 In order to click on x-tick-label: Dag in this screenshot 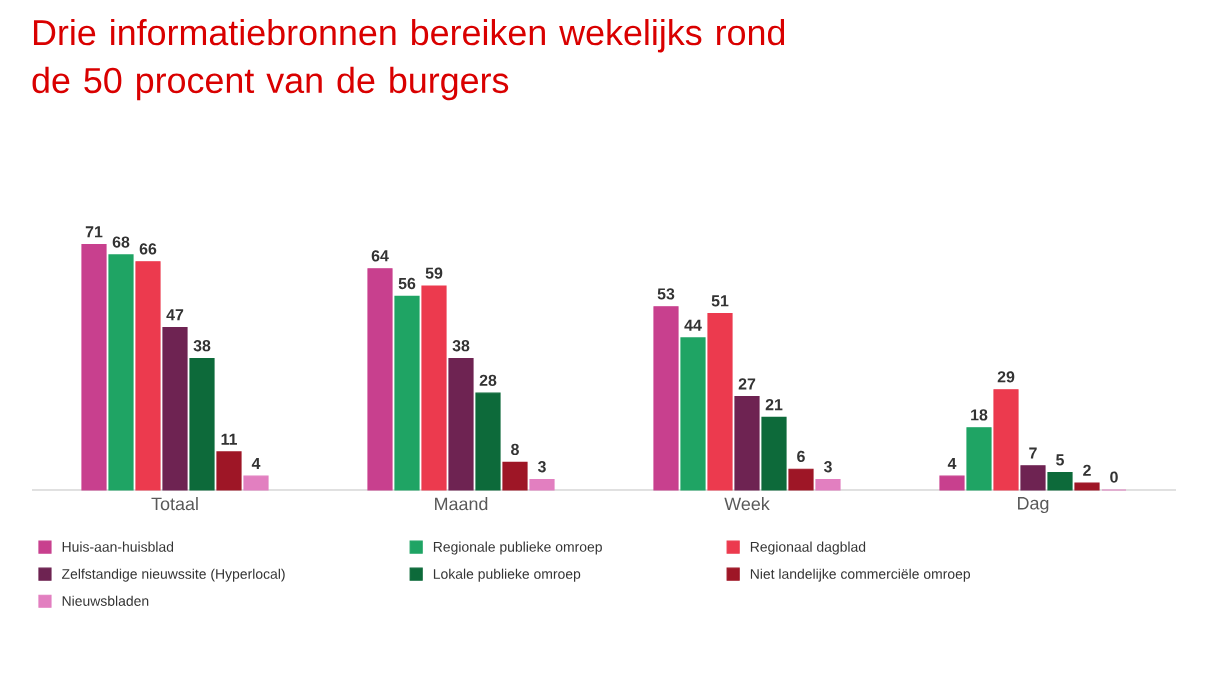, I will do `click(1033, 505)`.